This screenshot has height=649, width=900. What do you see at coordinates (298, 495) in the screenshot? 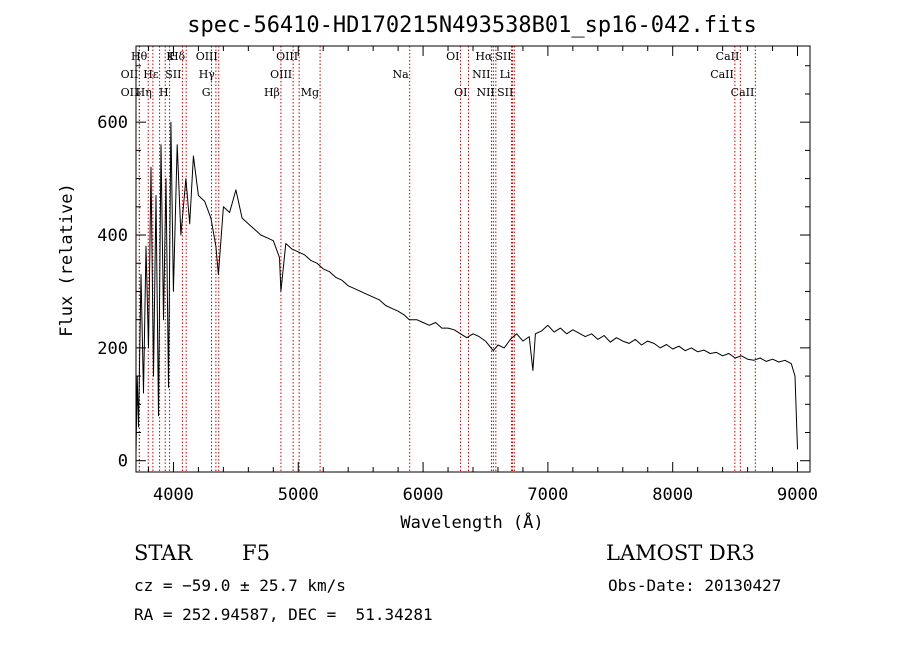
I see `x-tick-label-5000: 5000` at bounding box center [298, 495].